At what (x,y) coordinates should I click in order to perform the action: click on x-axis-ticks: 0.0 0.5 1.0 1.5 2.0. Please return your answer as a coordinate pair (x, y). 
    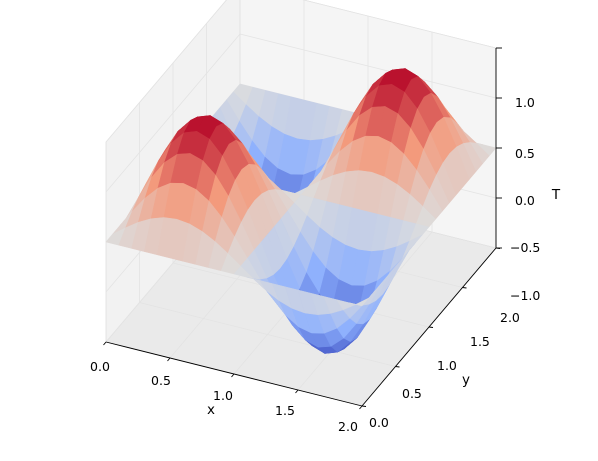
    Looking at the image, I should click on (224, 396).